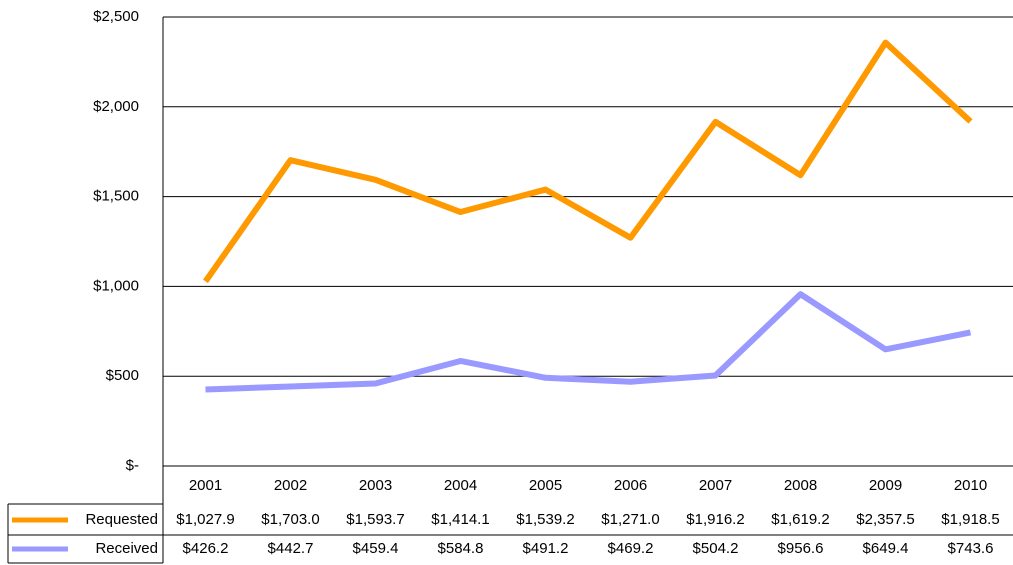 This screenshot has width=1013, height=565. Describe the element at coordinates (126, 548) in the screenshot. I see `legend-label: Received` at that location.